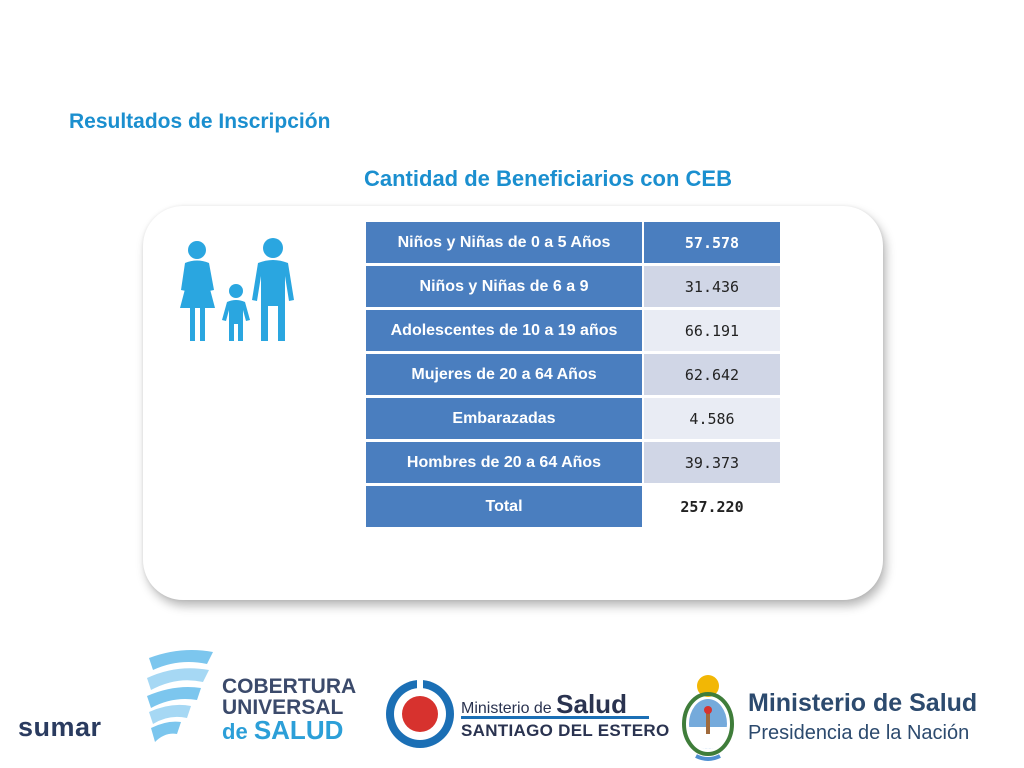  Describe the element at coordinates (565, 730) in the screenshot. I see `sde-province: SANTIAGO DEL ESTERO` at that location.